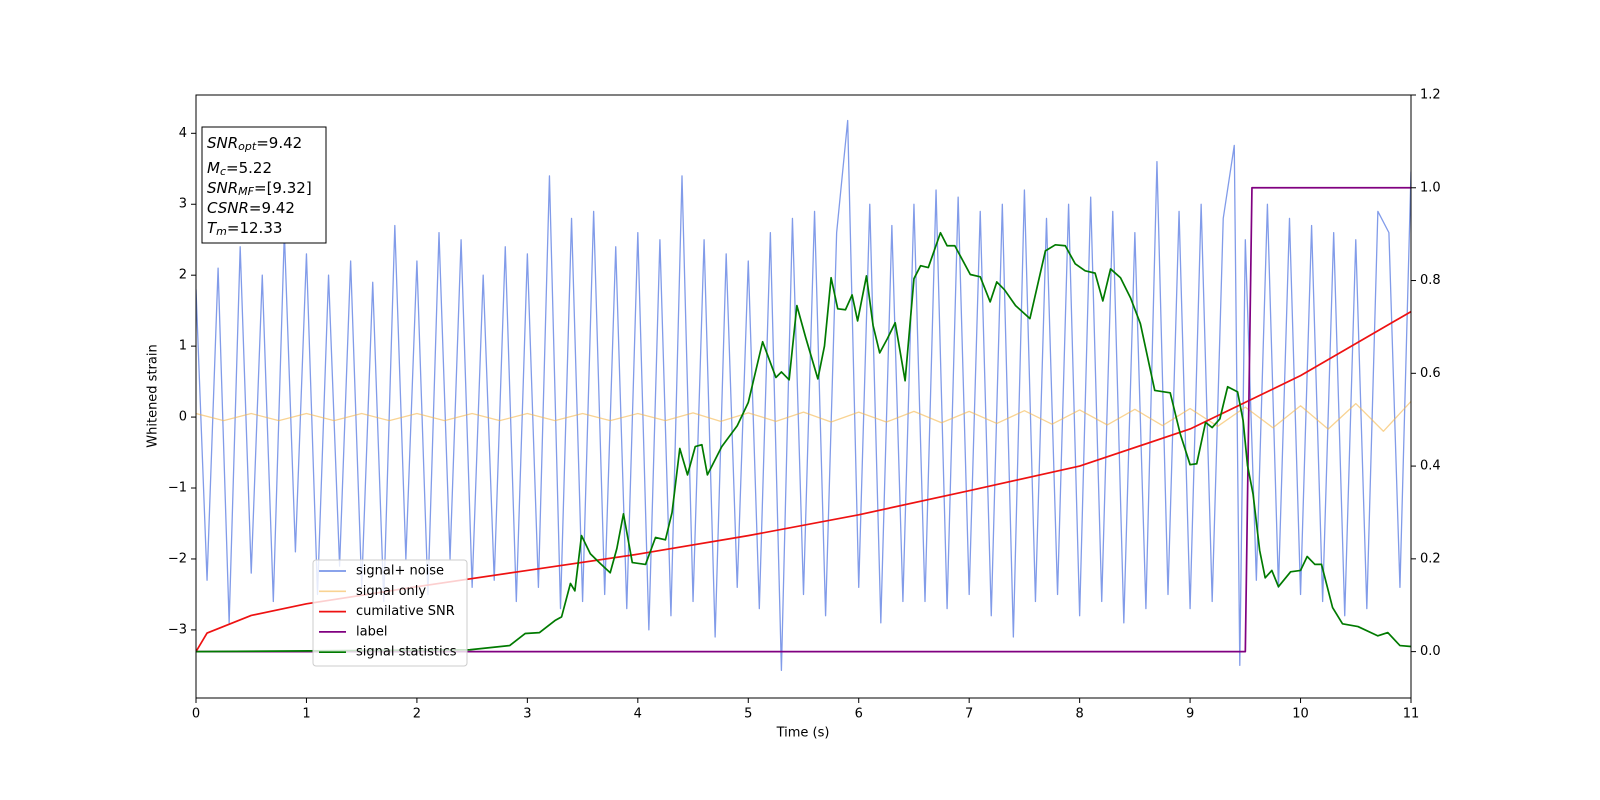 The width and height of the screenshot is (1600, 800). What do you see at coordinates (177, 558) in the screenshot?
I see `y-tick-label: −2` at bounding box center [177, 558].